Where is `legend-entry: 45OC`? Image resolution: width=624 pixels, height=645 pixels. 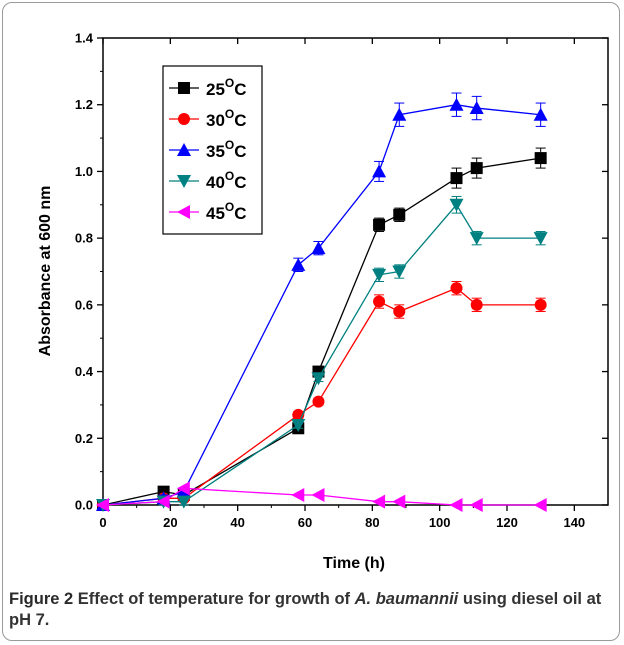
legend-entry: 45OC is located at coordinates (208, 211).